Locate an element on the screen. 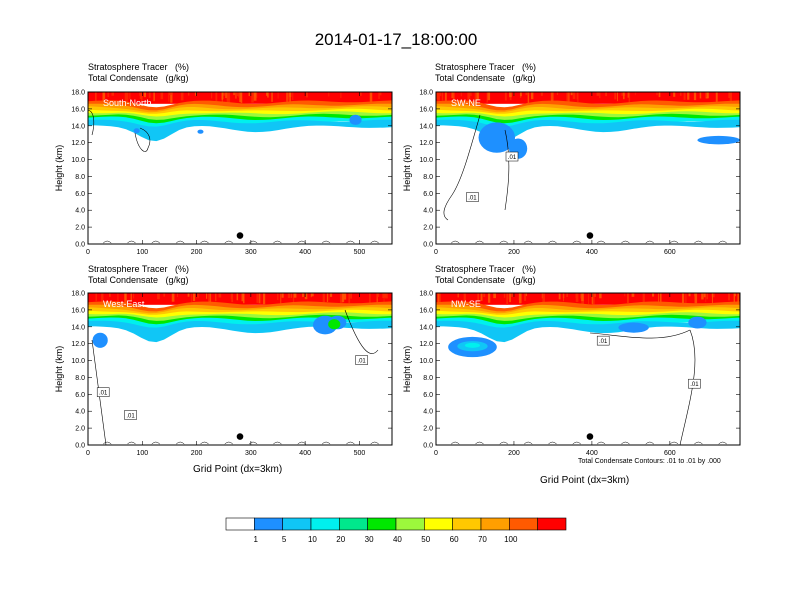 This screenshot has width=792, height=612. panel-1-y-tick-label: 10.0 is located at coordinates (78, 160).